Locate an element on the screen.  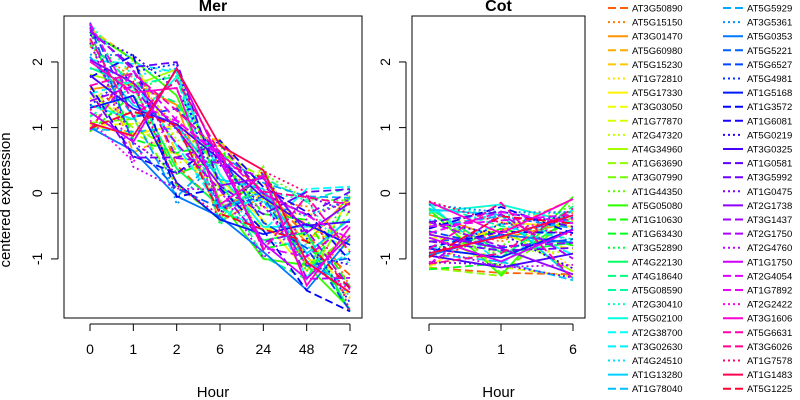
legend-label: AT1G5168 is located at coordinates (769, 93).